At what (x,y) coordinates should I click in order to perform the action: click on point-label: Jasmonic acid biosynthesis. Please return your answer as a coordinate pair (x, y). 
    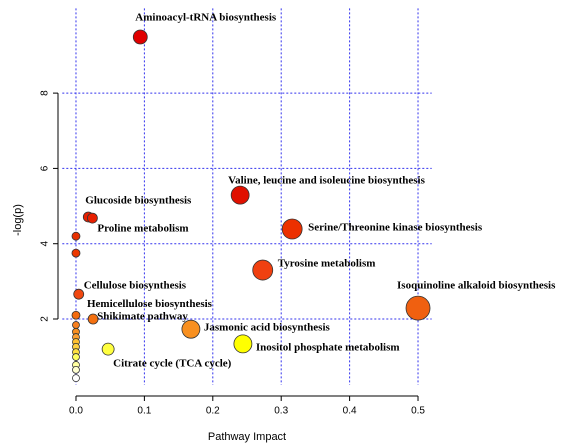
    Looking at the image, I should click on (267, 328).